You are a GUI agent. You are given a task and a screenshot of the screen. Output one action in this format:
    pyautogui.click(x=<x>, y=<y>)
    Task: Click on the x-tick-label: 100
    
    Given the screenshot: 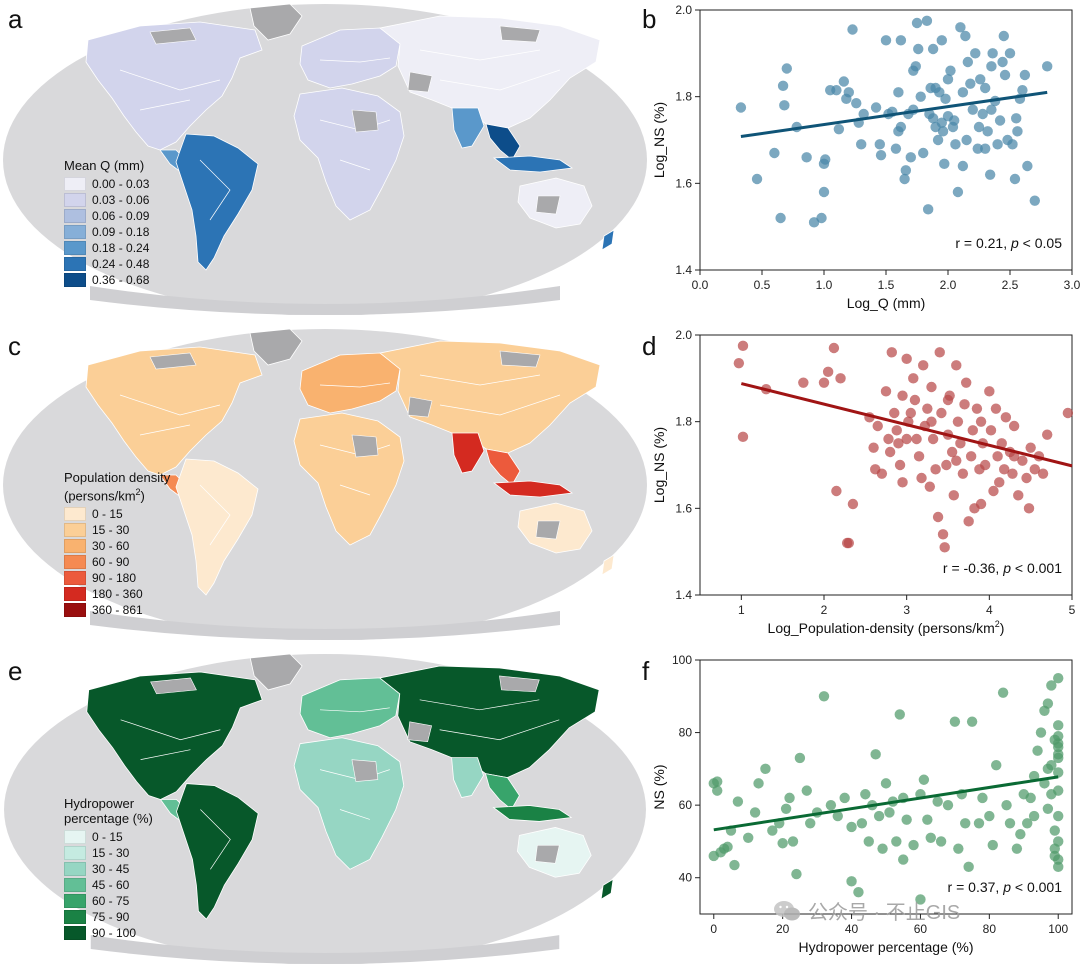 What is the action you would take?
    pyautogui.click(x=1058, y=929)
    